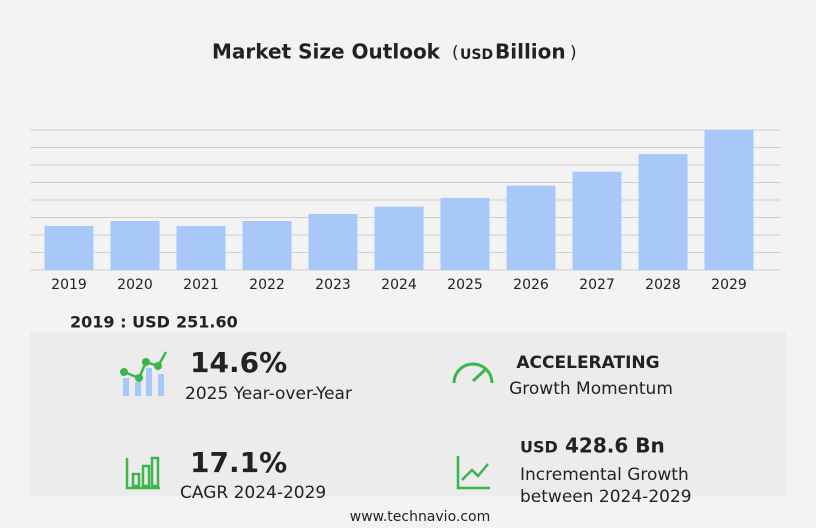 Image resolution: width=816 pixels, height=528 pixels. I want to click on base-year: 2019 : USD, so click(120, 322).